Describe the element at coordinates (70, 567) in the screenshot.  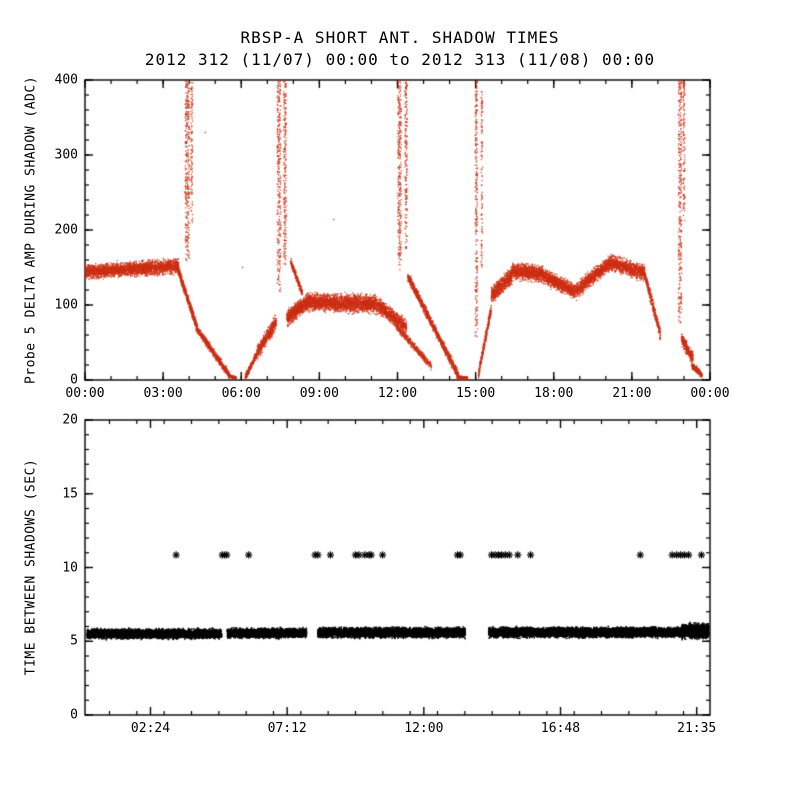
I see `y-tick-label: 10` at that location.